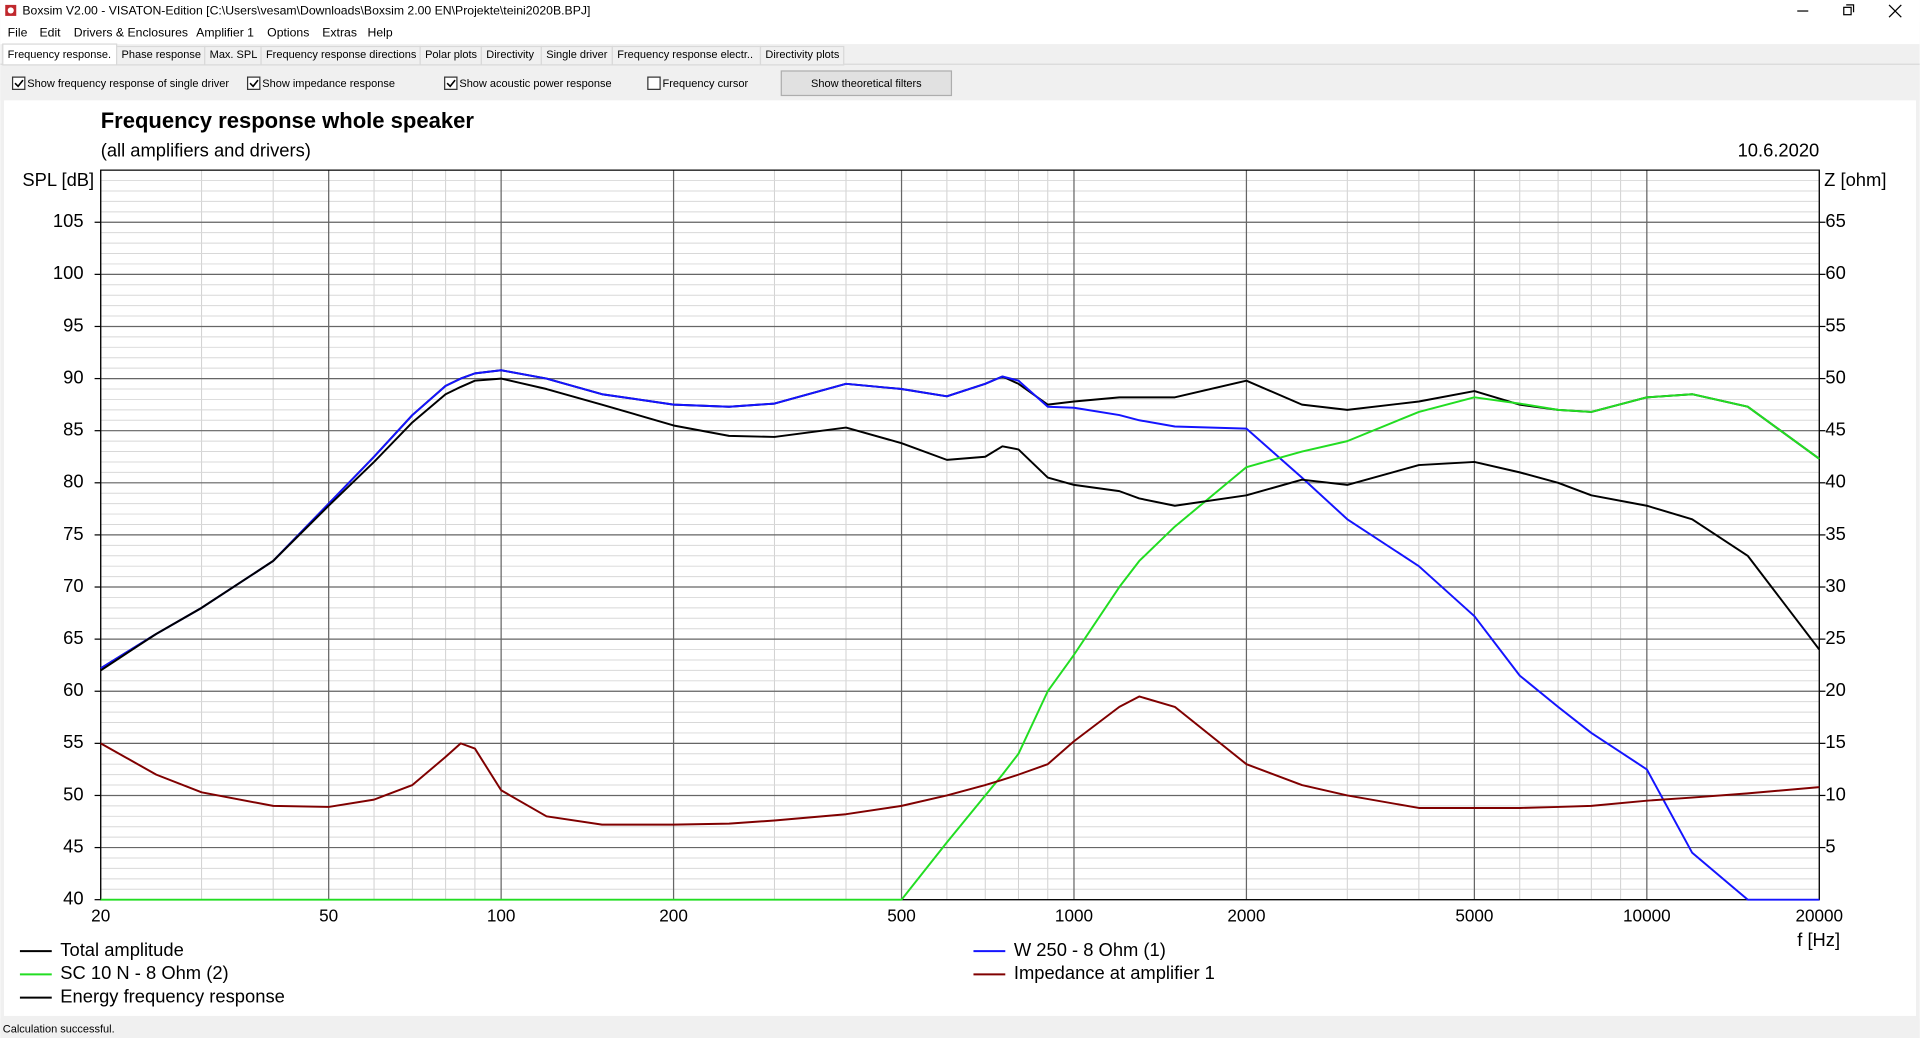 Image resolution: width=1920 pixels, height=1038 pixels. I want to click on y-tick-label: 95, so click(73, 324).